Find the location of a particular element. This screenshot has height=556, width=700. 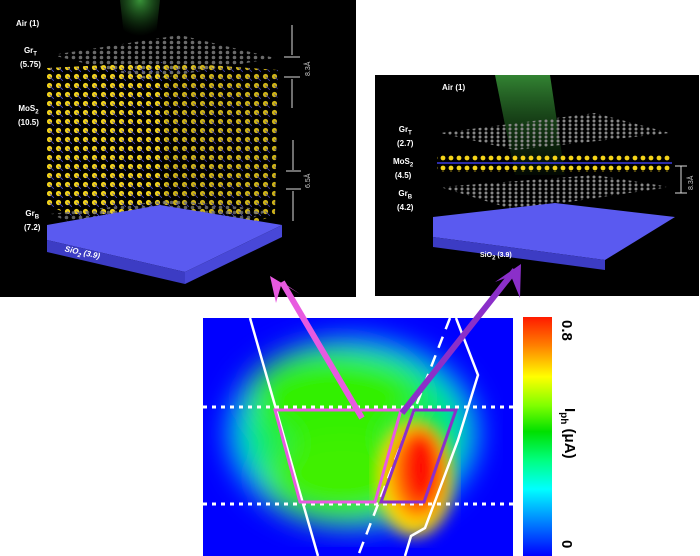

colorbar-max-label: 0.8 is located at coordinates (566, 330).